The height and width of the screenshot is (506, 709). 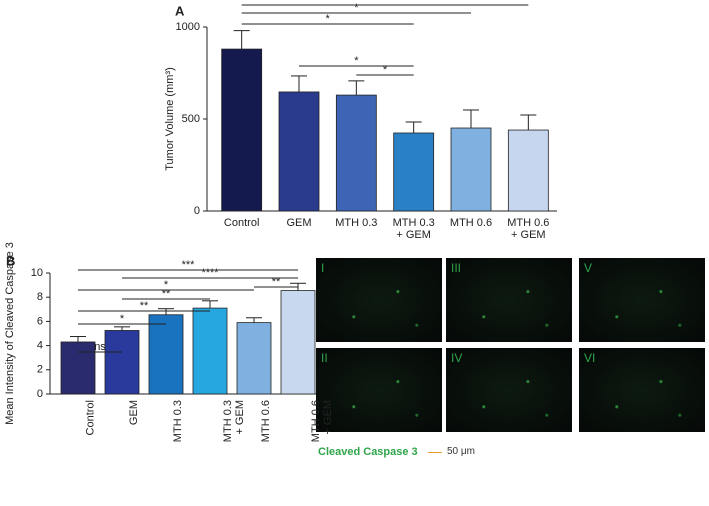 I want to click on micrograph: II, so click(x=379, y=390).